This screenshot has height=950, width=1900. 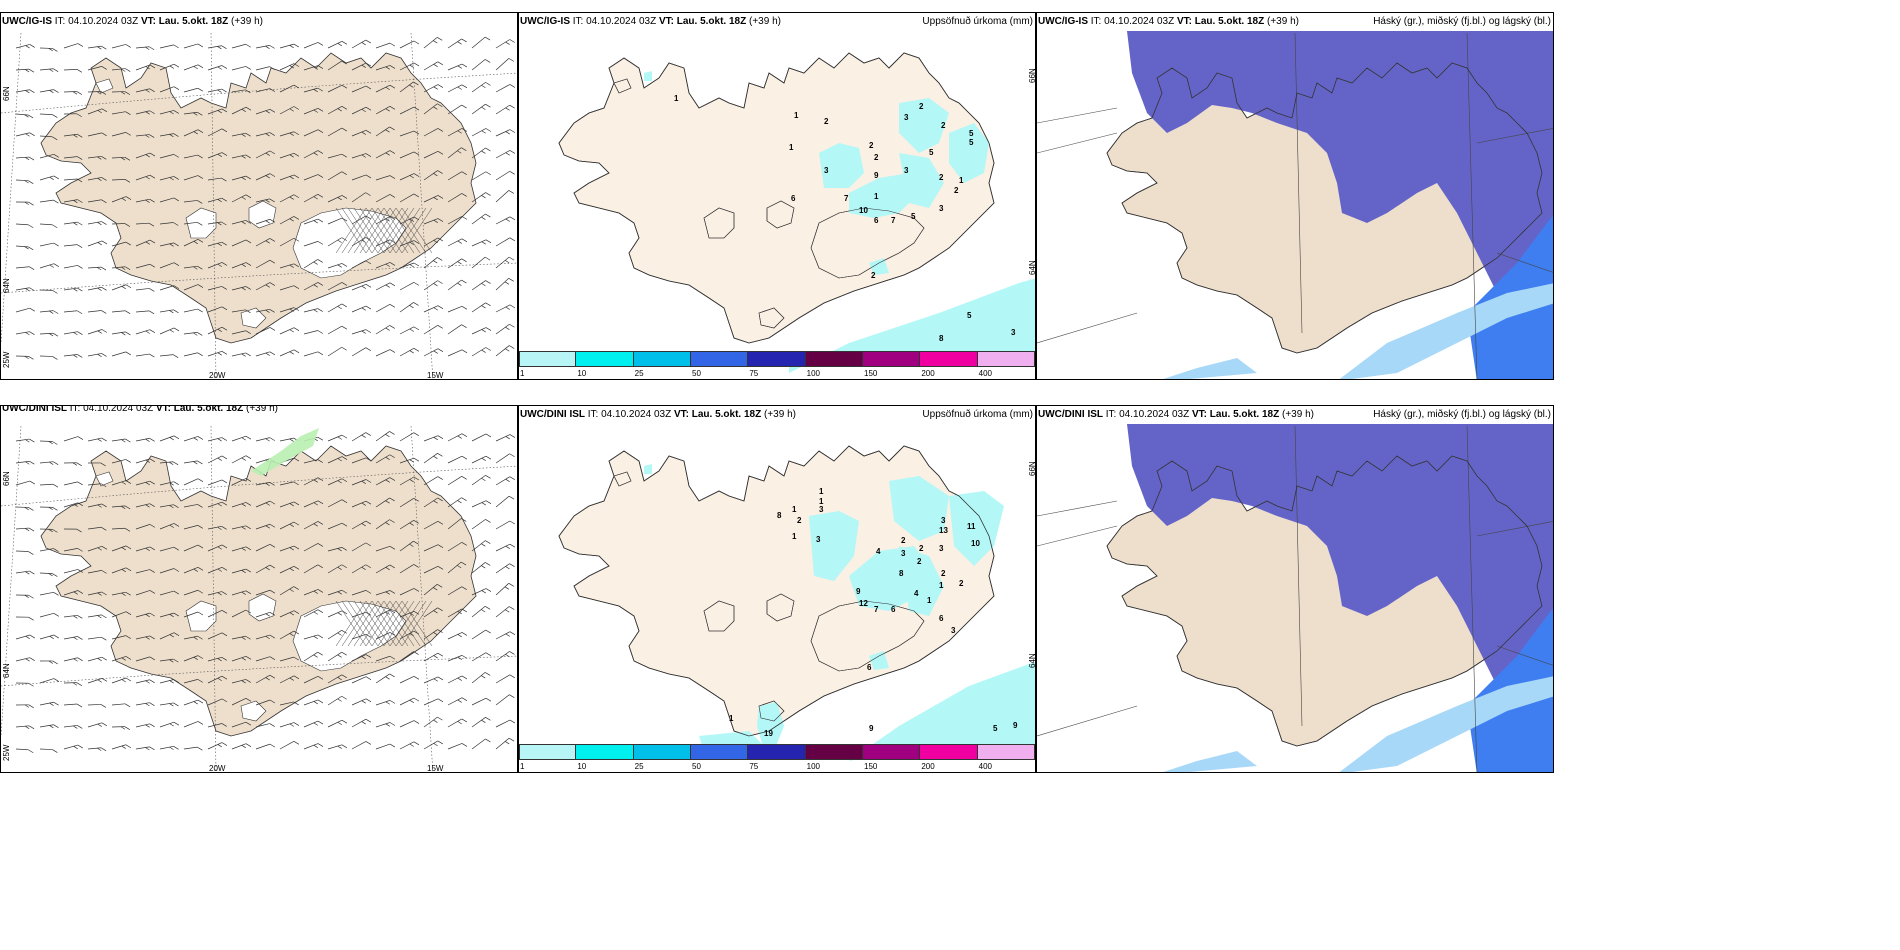 I want to click on precip-value: 8, so click(x=901, y=573).